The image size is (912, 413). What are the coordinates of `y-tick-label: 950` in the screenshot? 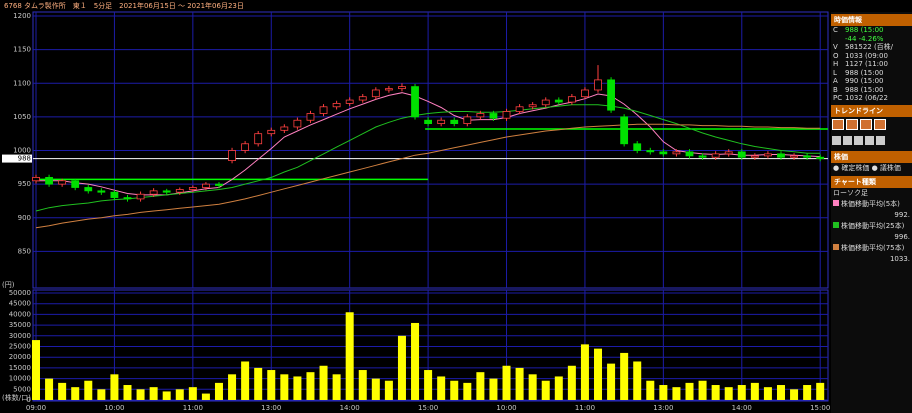 It's located at (24, 184).